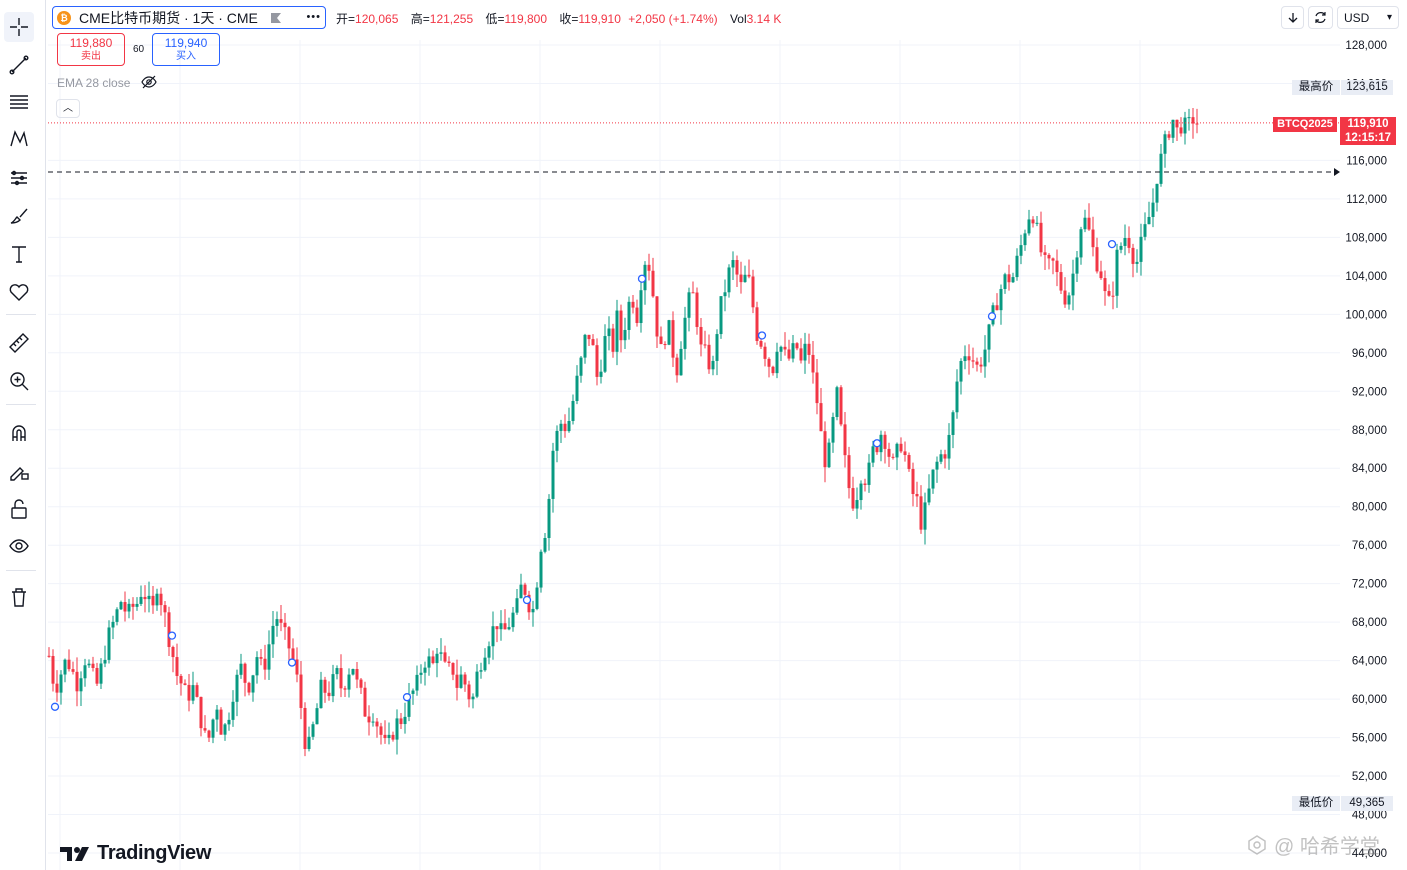 This screenshot has width=1407, height=870. What do you see at coordinates (19, 433) in the screenshot?
I see `magnet-tool` at bounding box center [19, 433].